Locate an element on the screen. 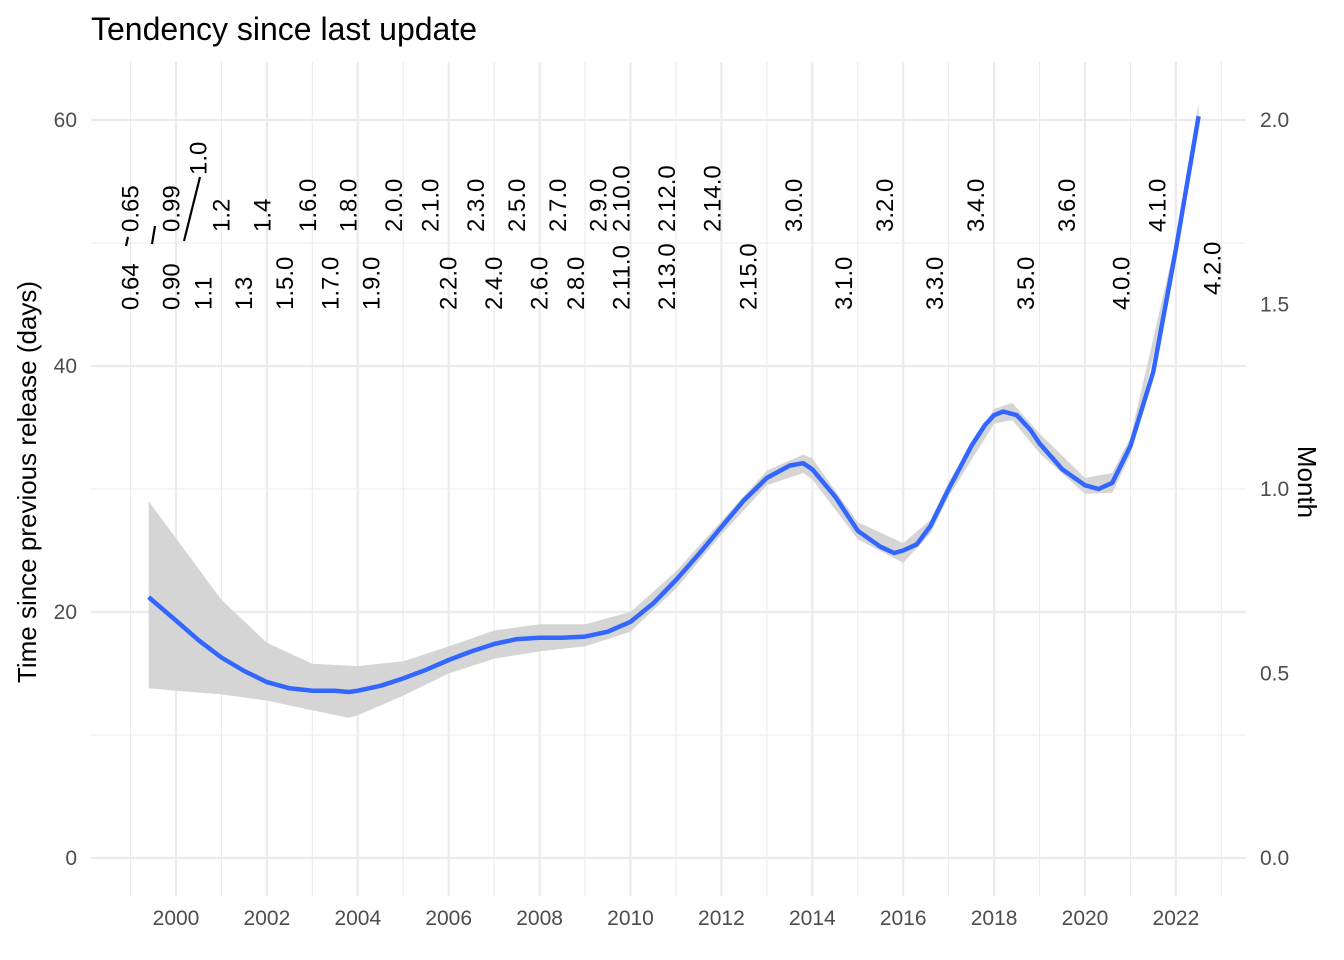 This screenshot has width=1344, height=960. x-tick-label: 2012 is located at coordinates (721, 918).